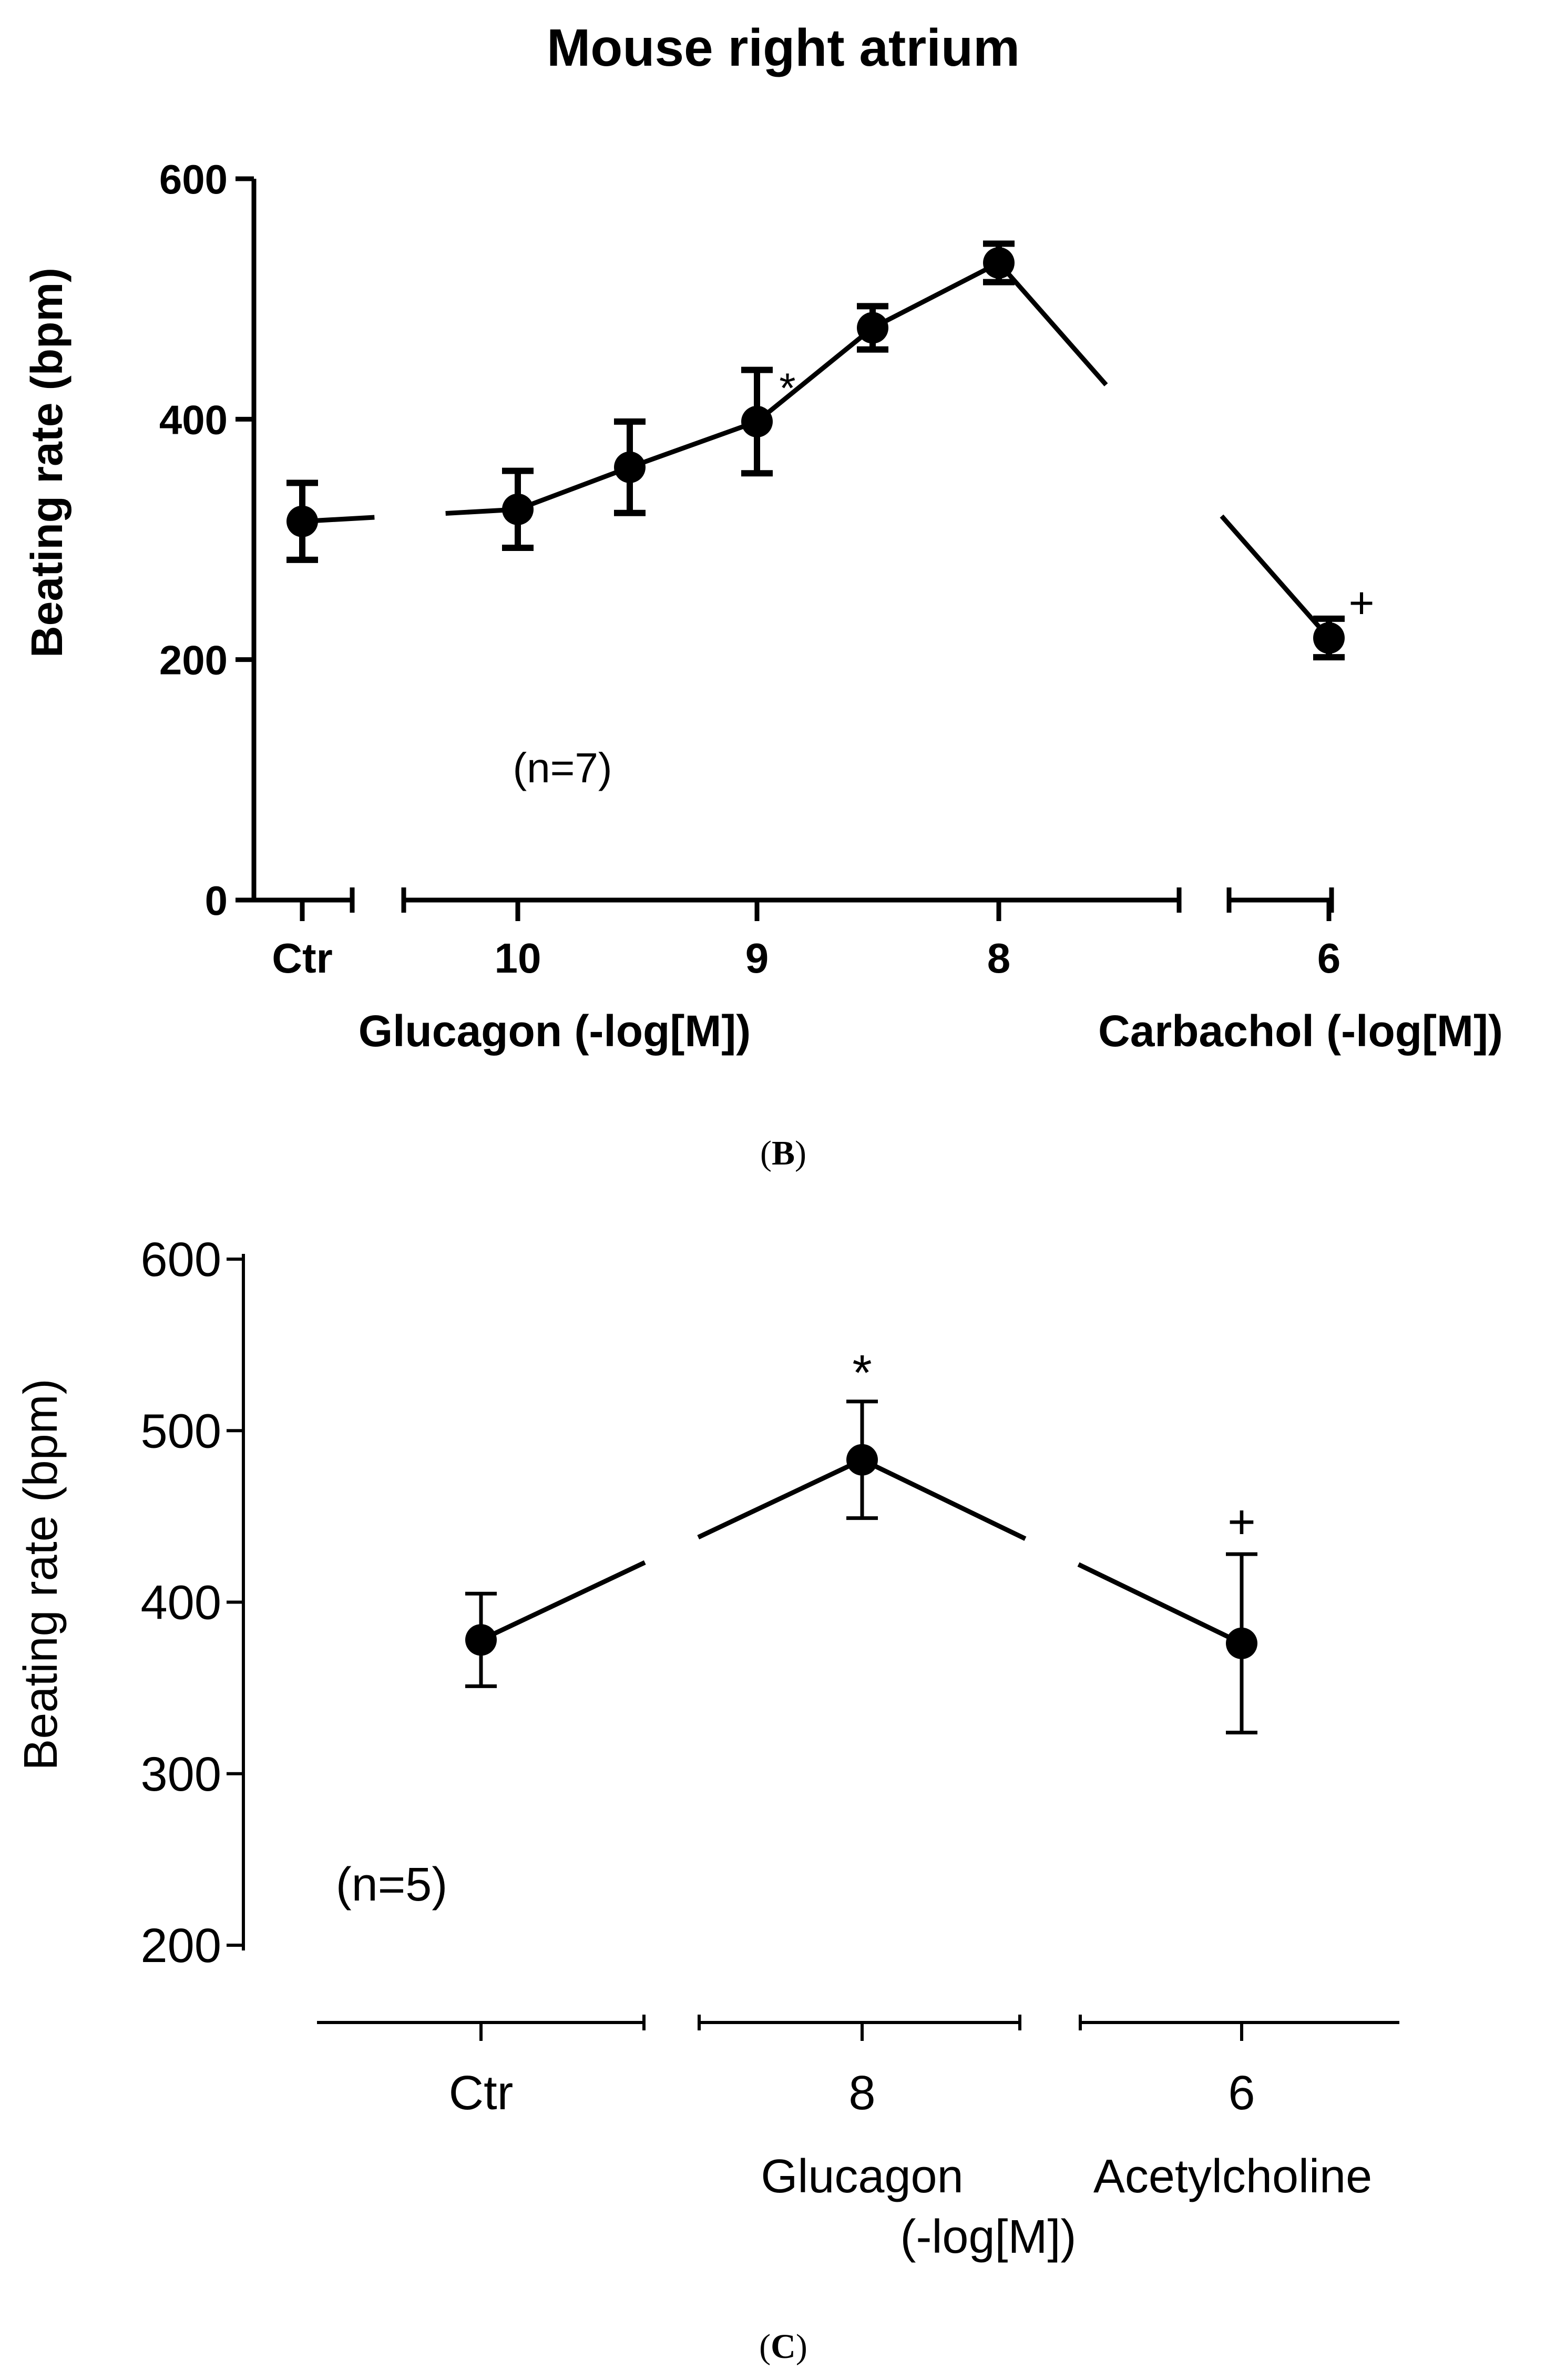 Image resolution: width=1566 pixels, height=2380 pixels. I want to click on panel-c-caption: (C), so click(783, 2346).